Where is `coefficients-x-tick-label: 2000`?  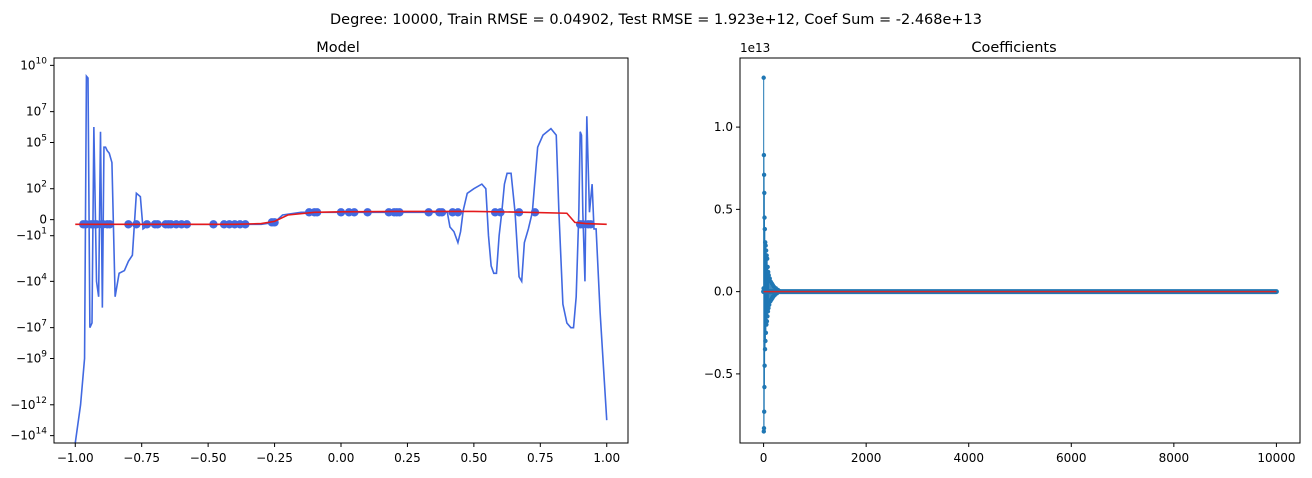 coefficients-x-tick-label: 2000 is located at coordinates (866, 458).